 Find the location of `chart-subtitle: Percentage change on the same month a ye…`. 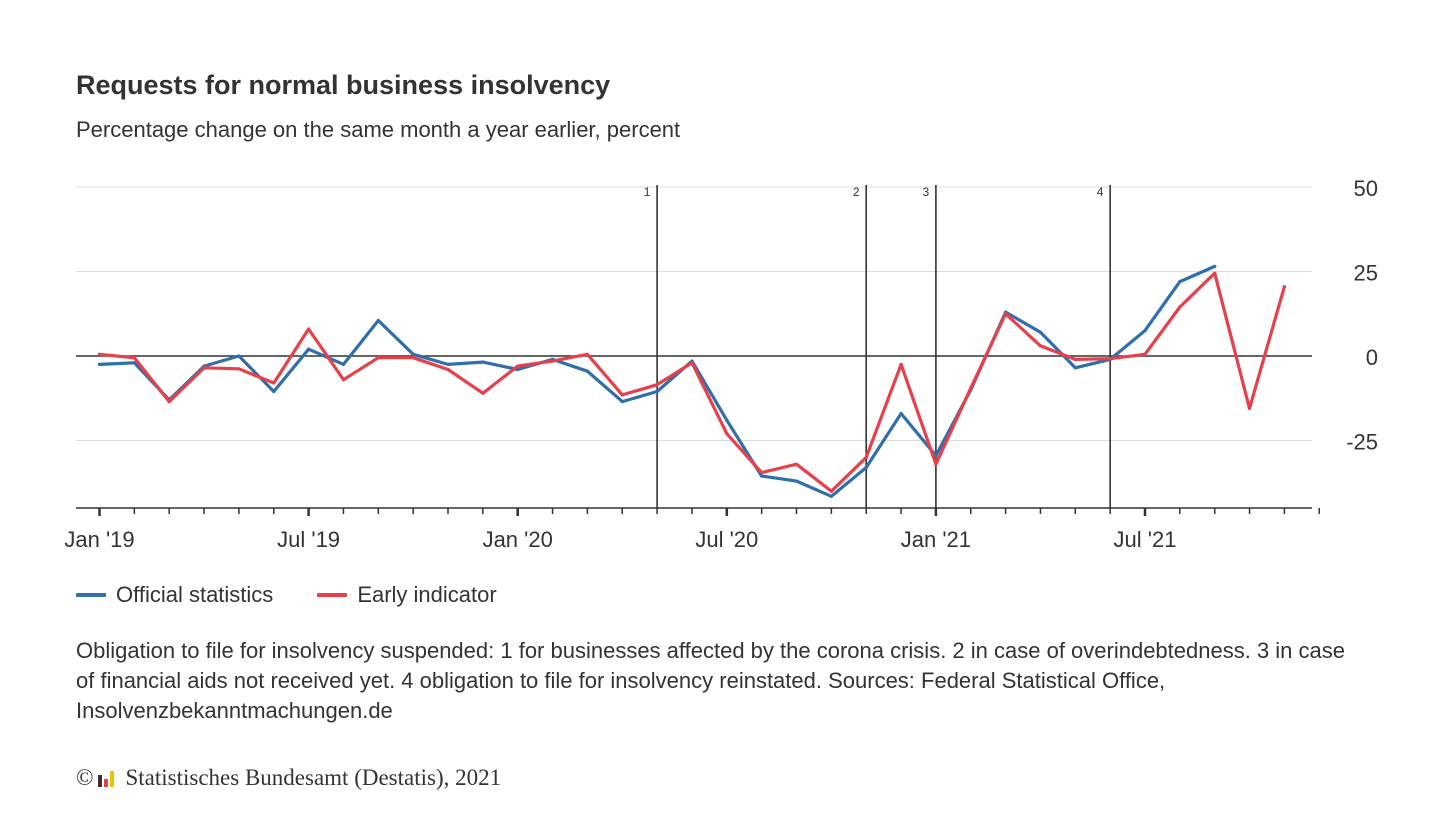

chart-subtitle: Percentage change on the same month a ye… is located at coordinates (378, 129).